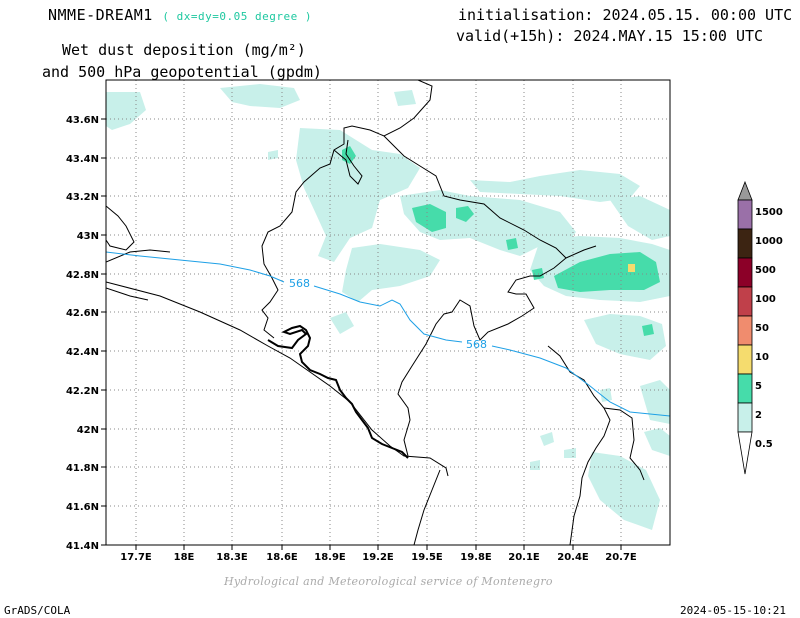 The height and width of the screenshot is (618, 800). I want to click on lon-label: 20.7E, so click(621, 557).